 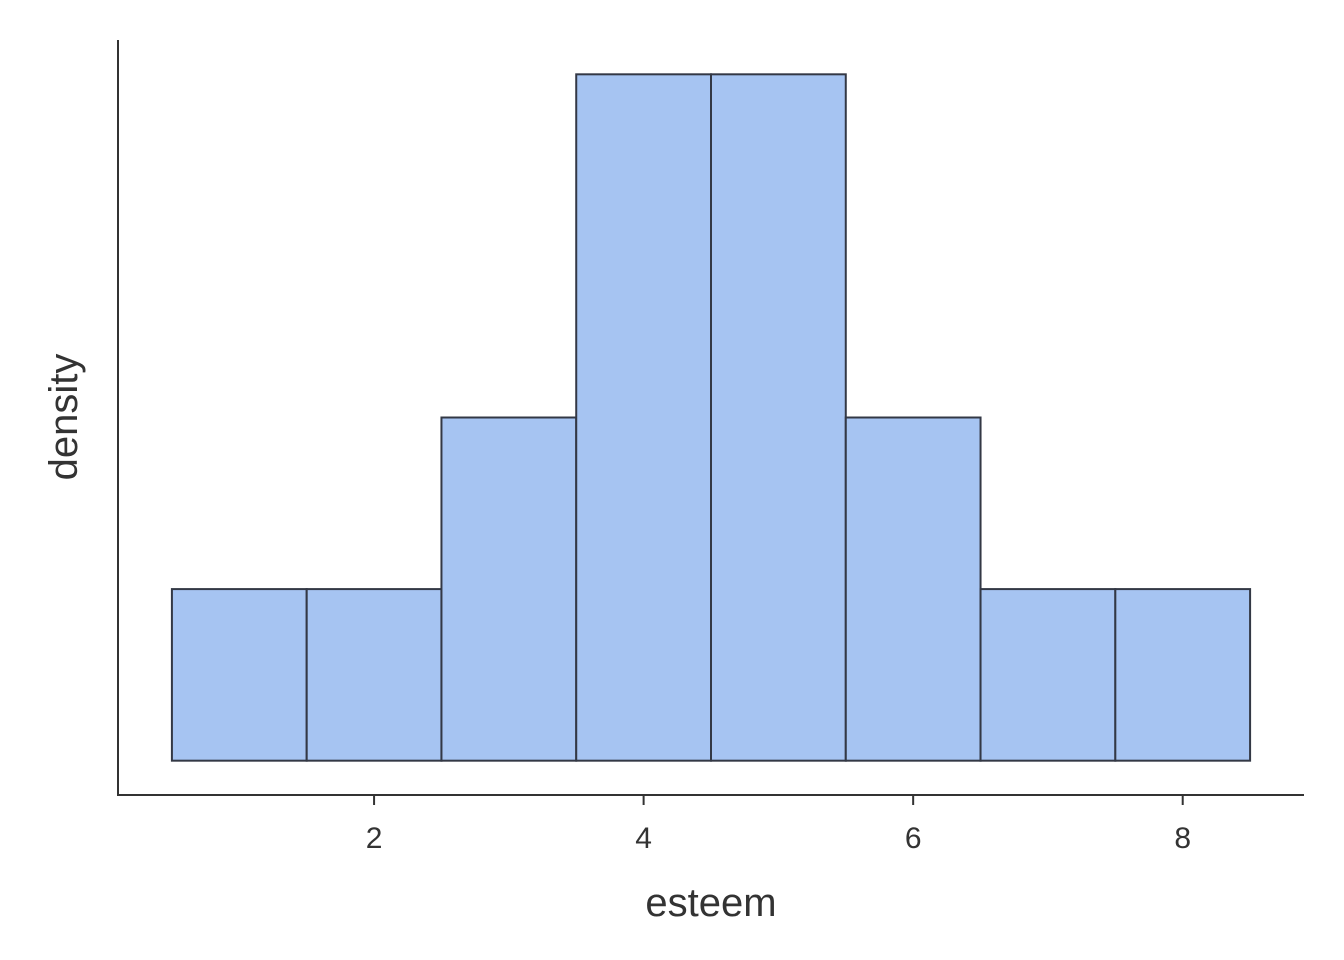 I want to click on x-tick-label-8: 8, so click(x=1182, y=838).